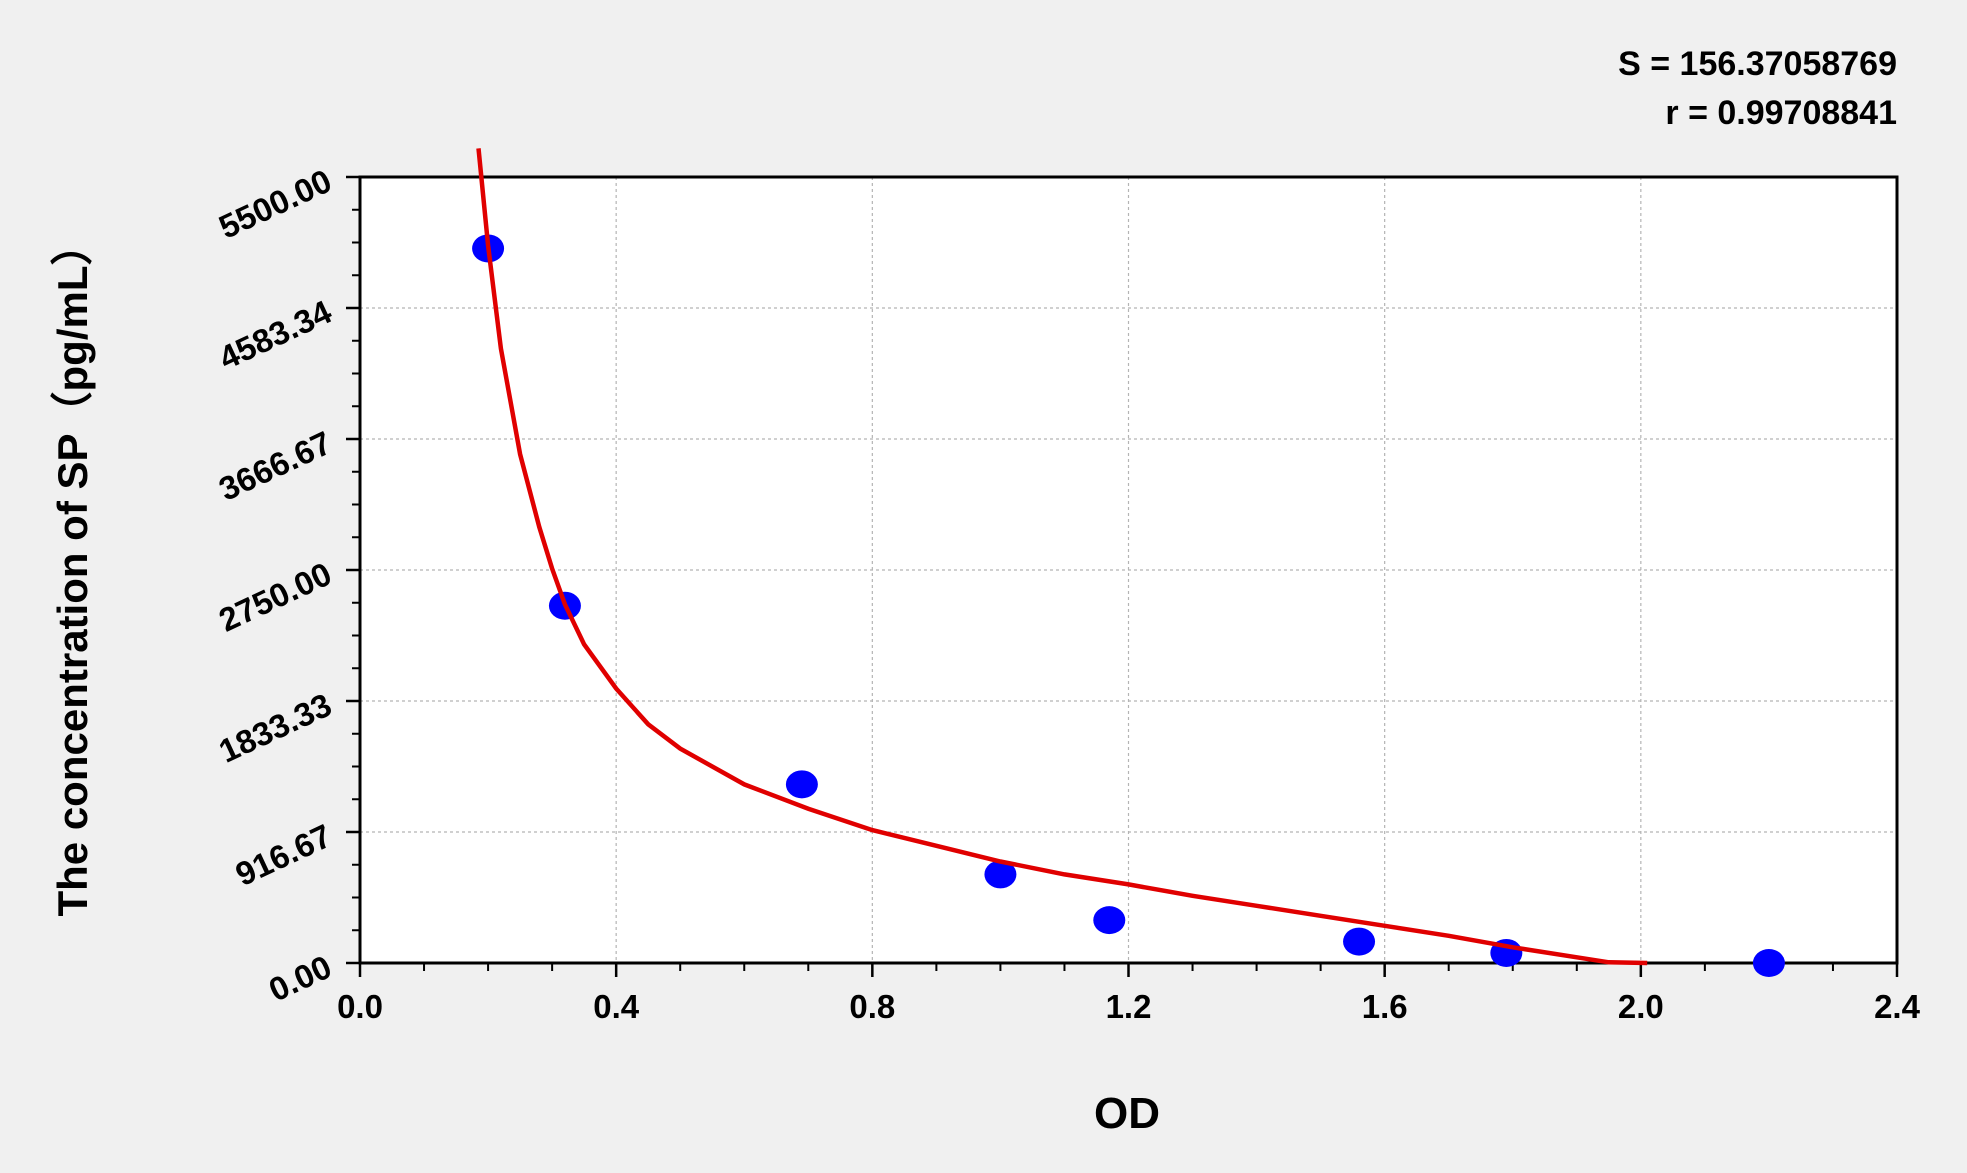  Describe the element at coordinates (1757, 64) in the screenshot. I see `stat-s: S = 156.37058769` at that location.